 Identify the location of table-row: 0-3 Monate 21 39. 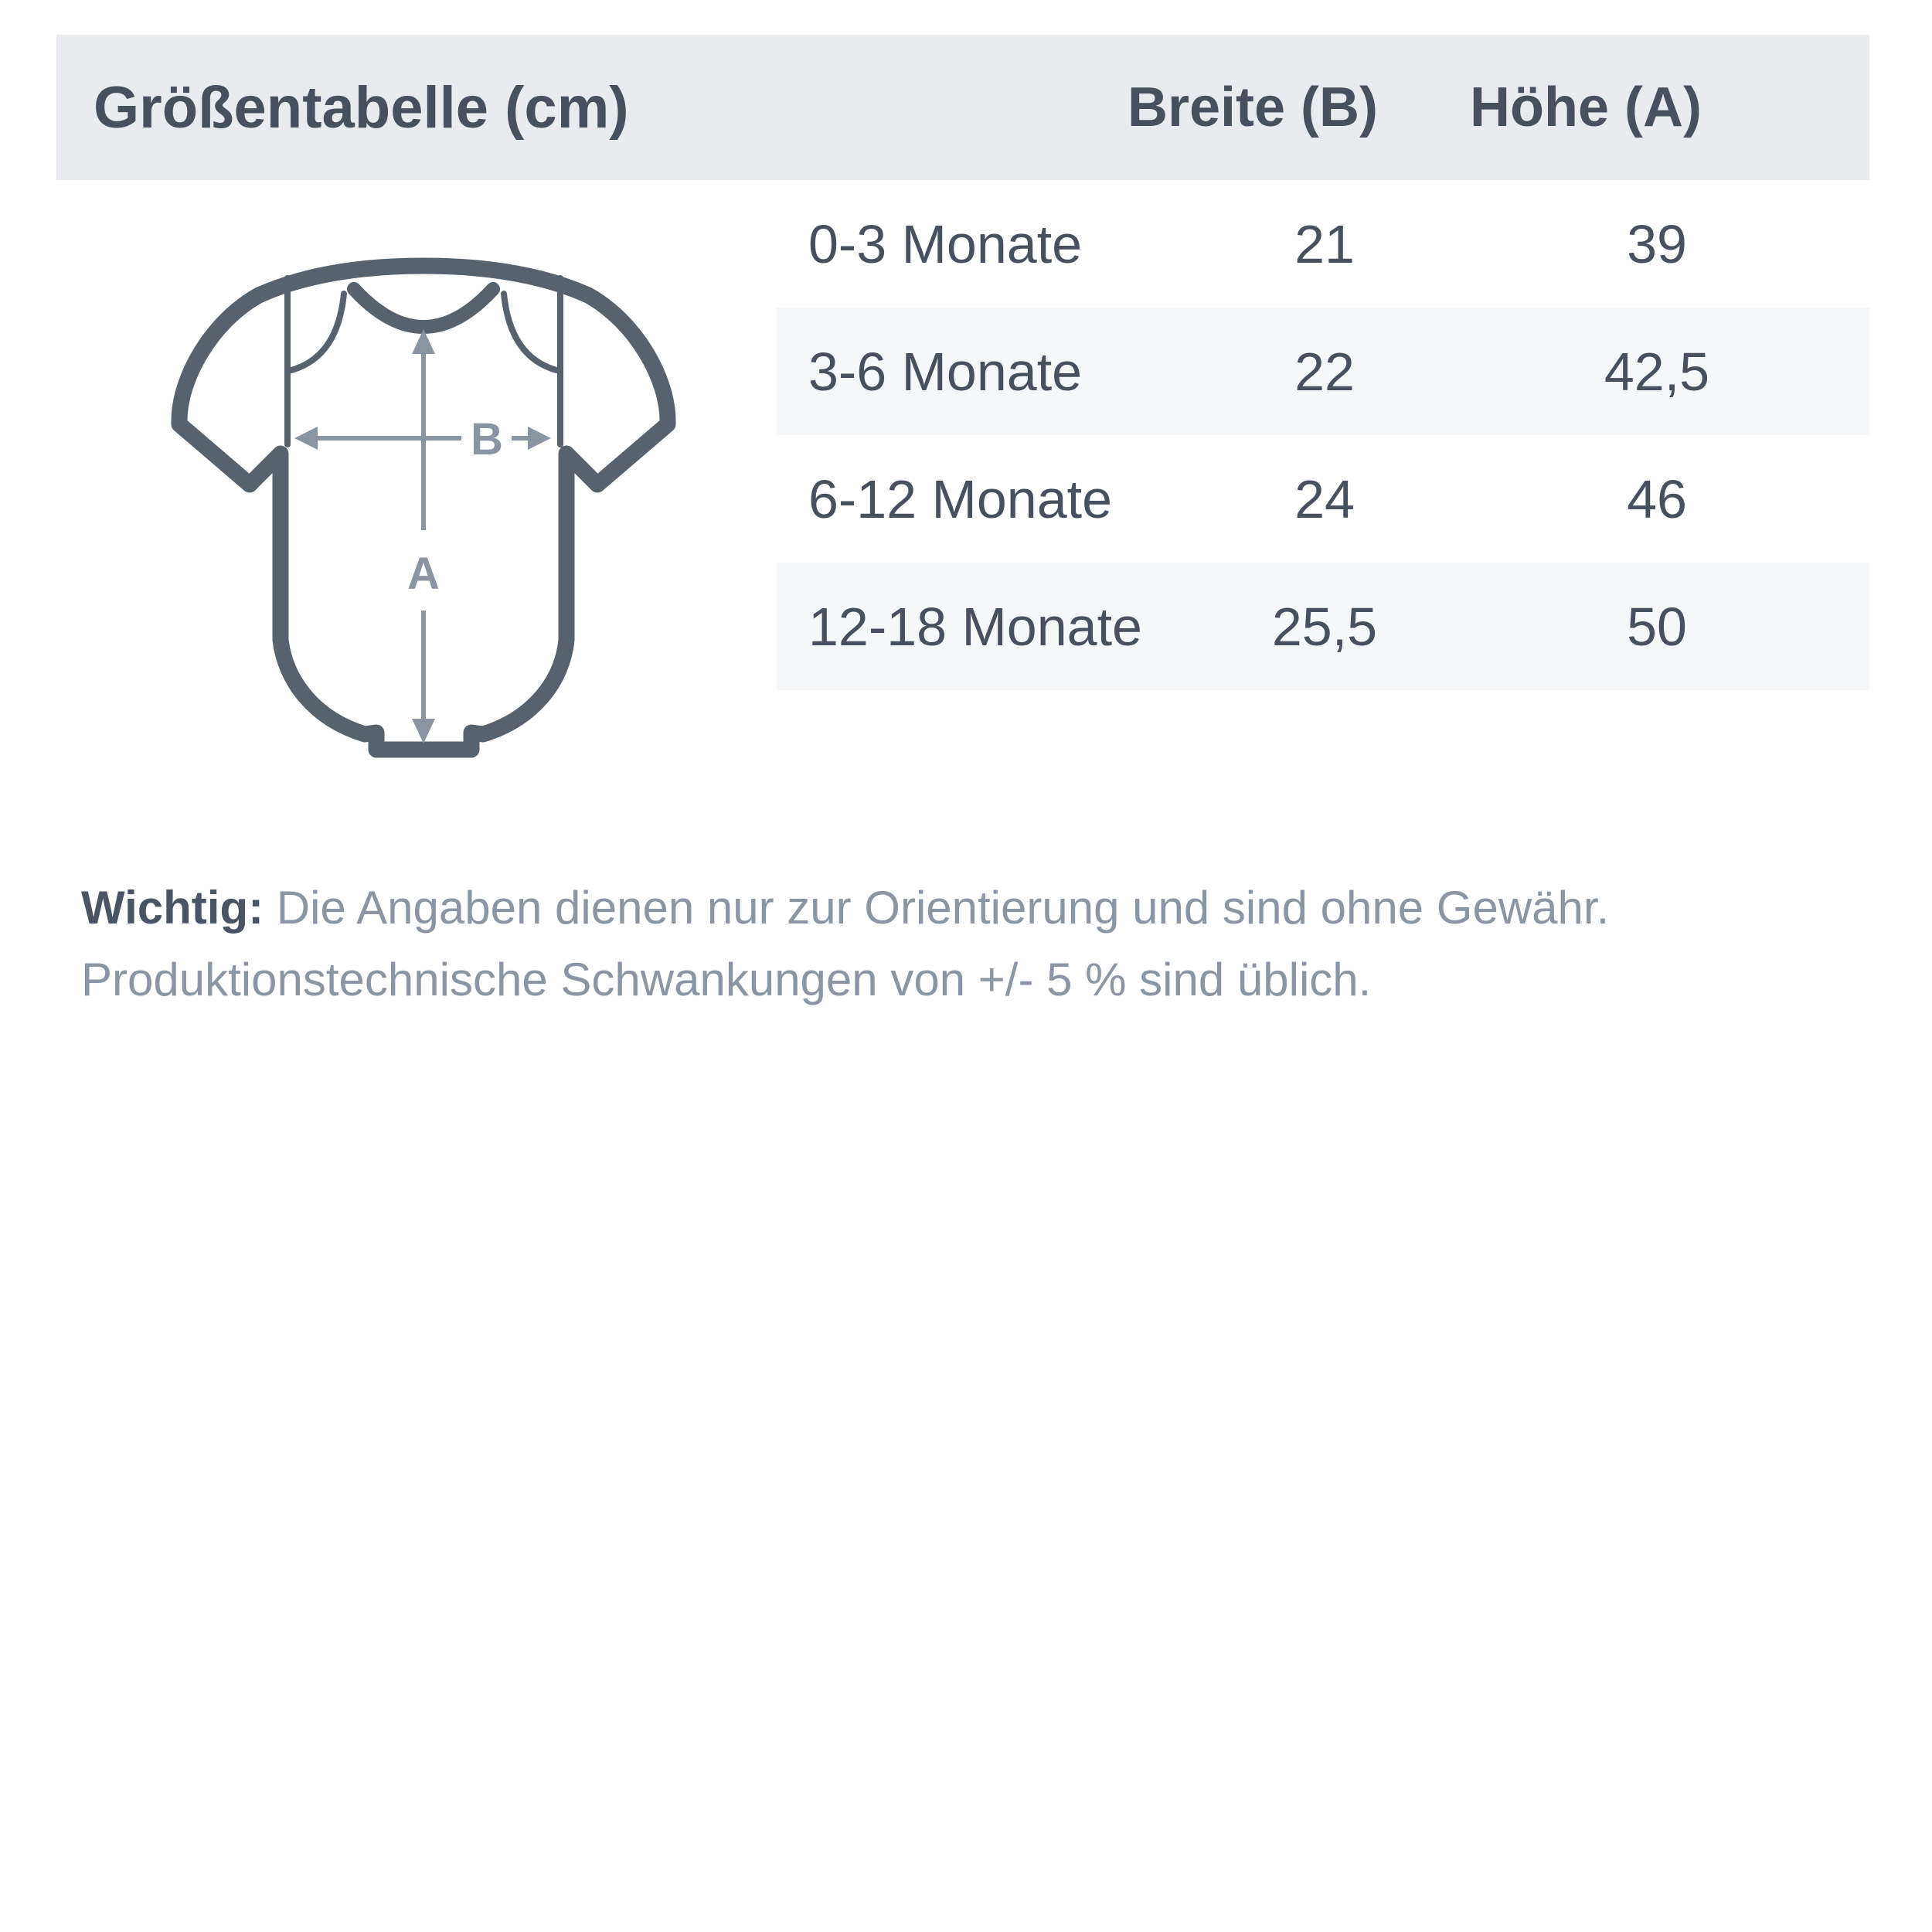
(963, 244).